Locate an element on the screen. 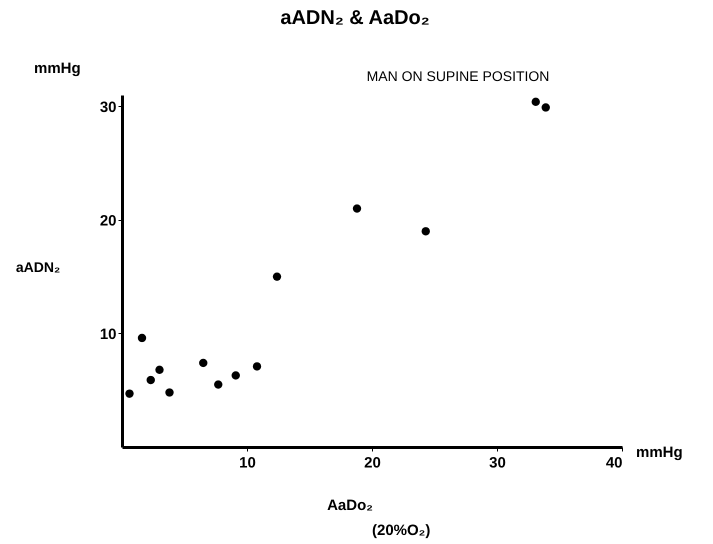 The width and height of the screenshot is (713, 544). y-tick-label: 20 is located at coordinates (108, 221).